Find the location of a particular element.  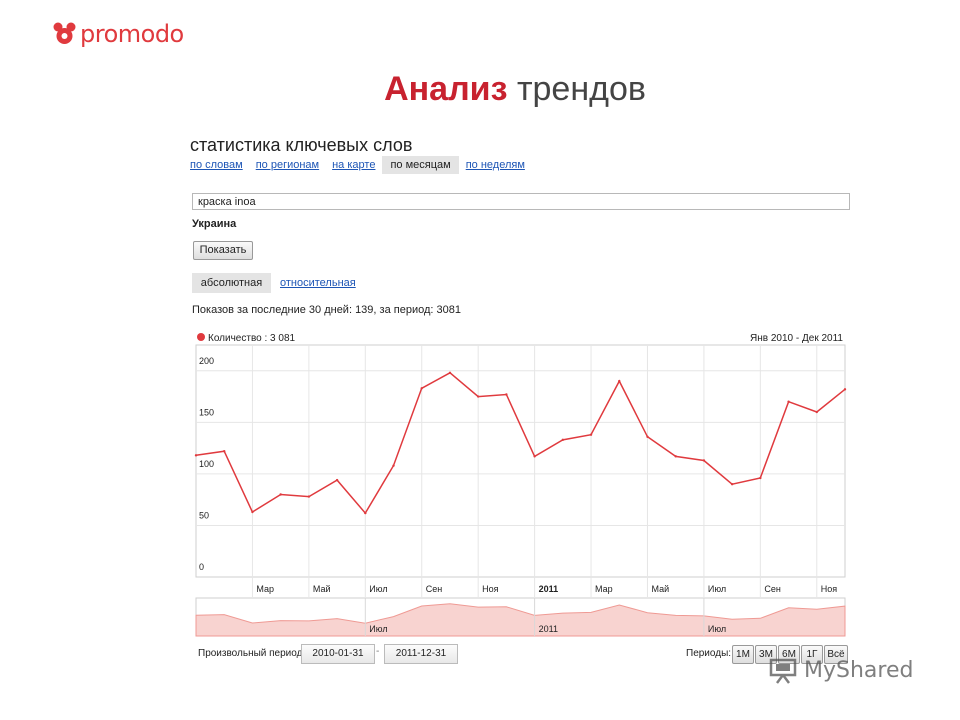

watermark-text: MyShared is located at coordinates (859, 670).